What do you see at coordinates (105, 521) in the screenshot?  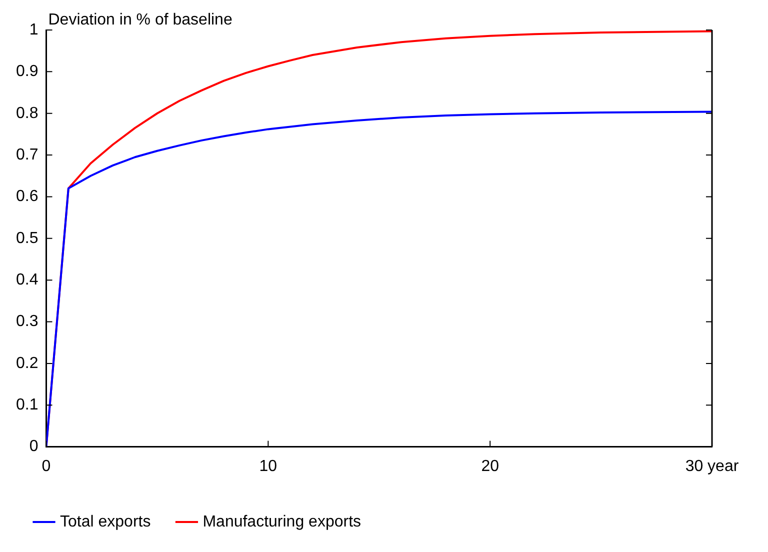 I see `legend-label: Total exports` at bounding box center [105, 521].